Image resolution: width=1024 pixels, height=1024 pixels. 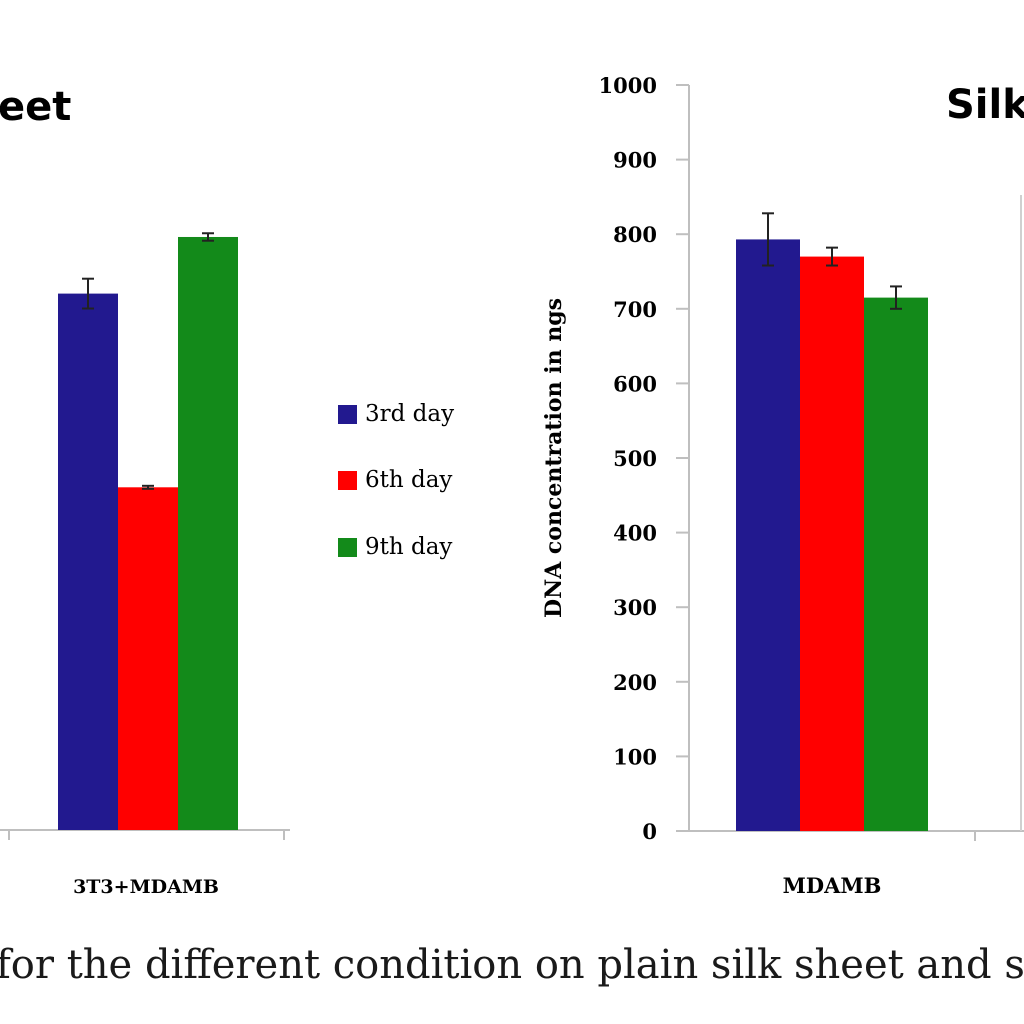 What do you see at coordinates (832, 544) in the screenshot?
I see `right-bar-6th-day` at bounding box center [832, 544].